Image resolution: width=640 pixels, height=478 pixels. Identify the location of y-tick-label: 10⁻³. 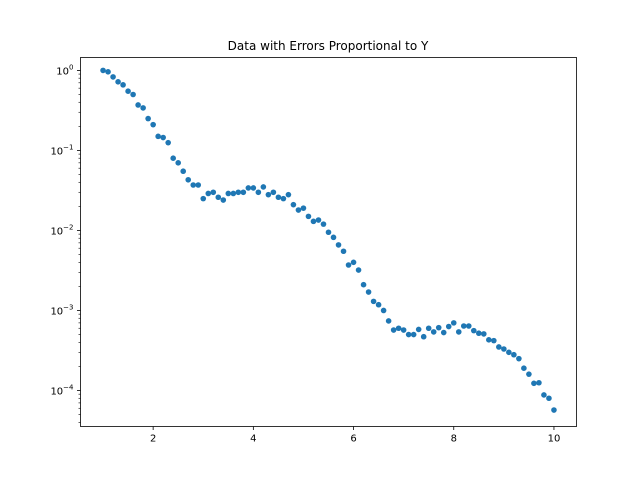
(61, 310).